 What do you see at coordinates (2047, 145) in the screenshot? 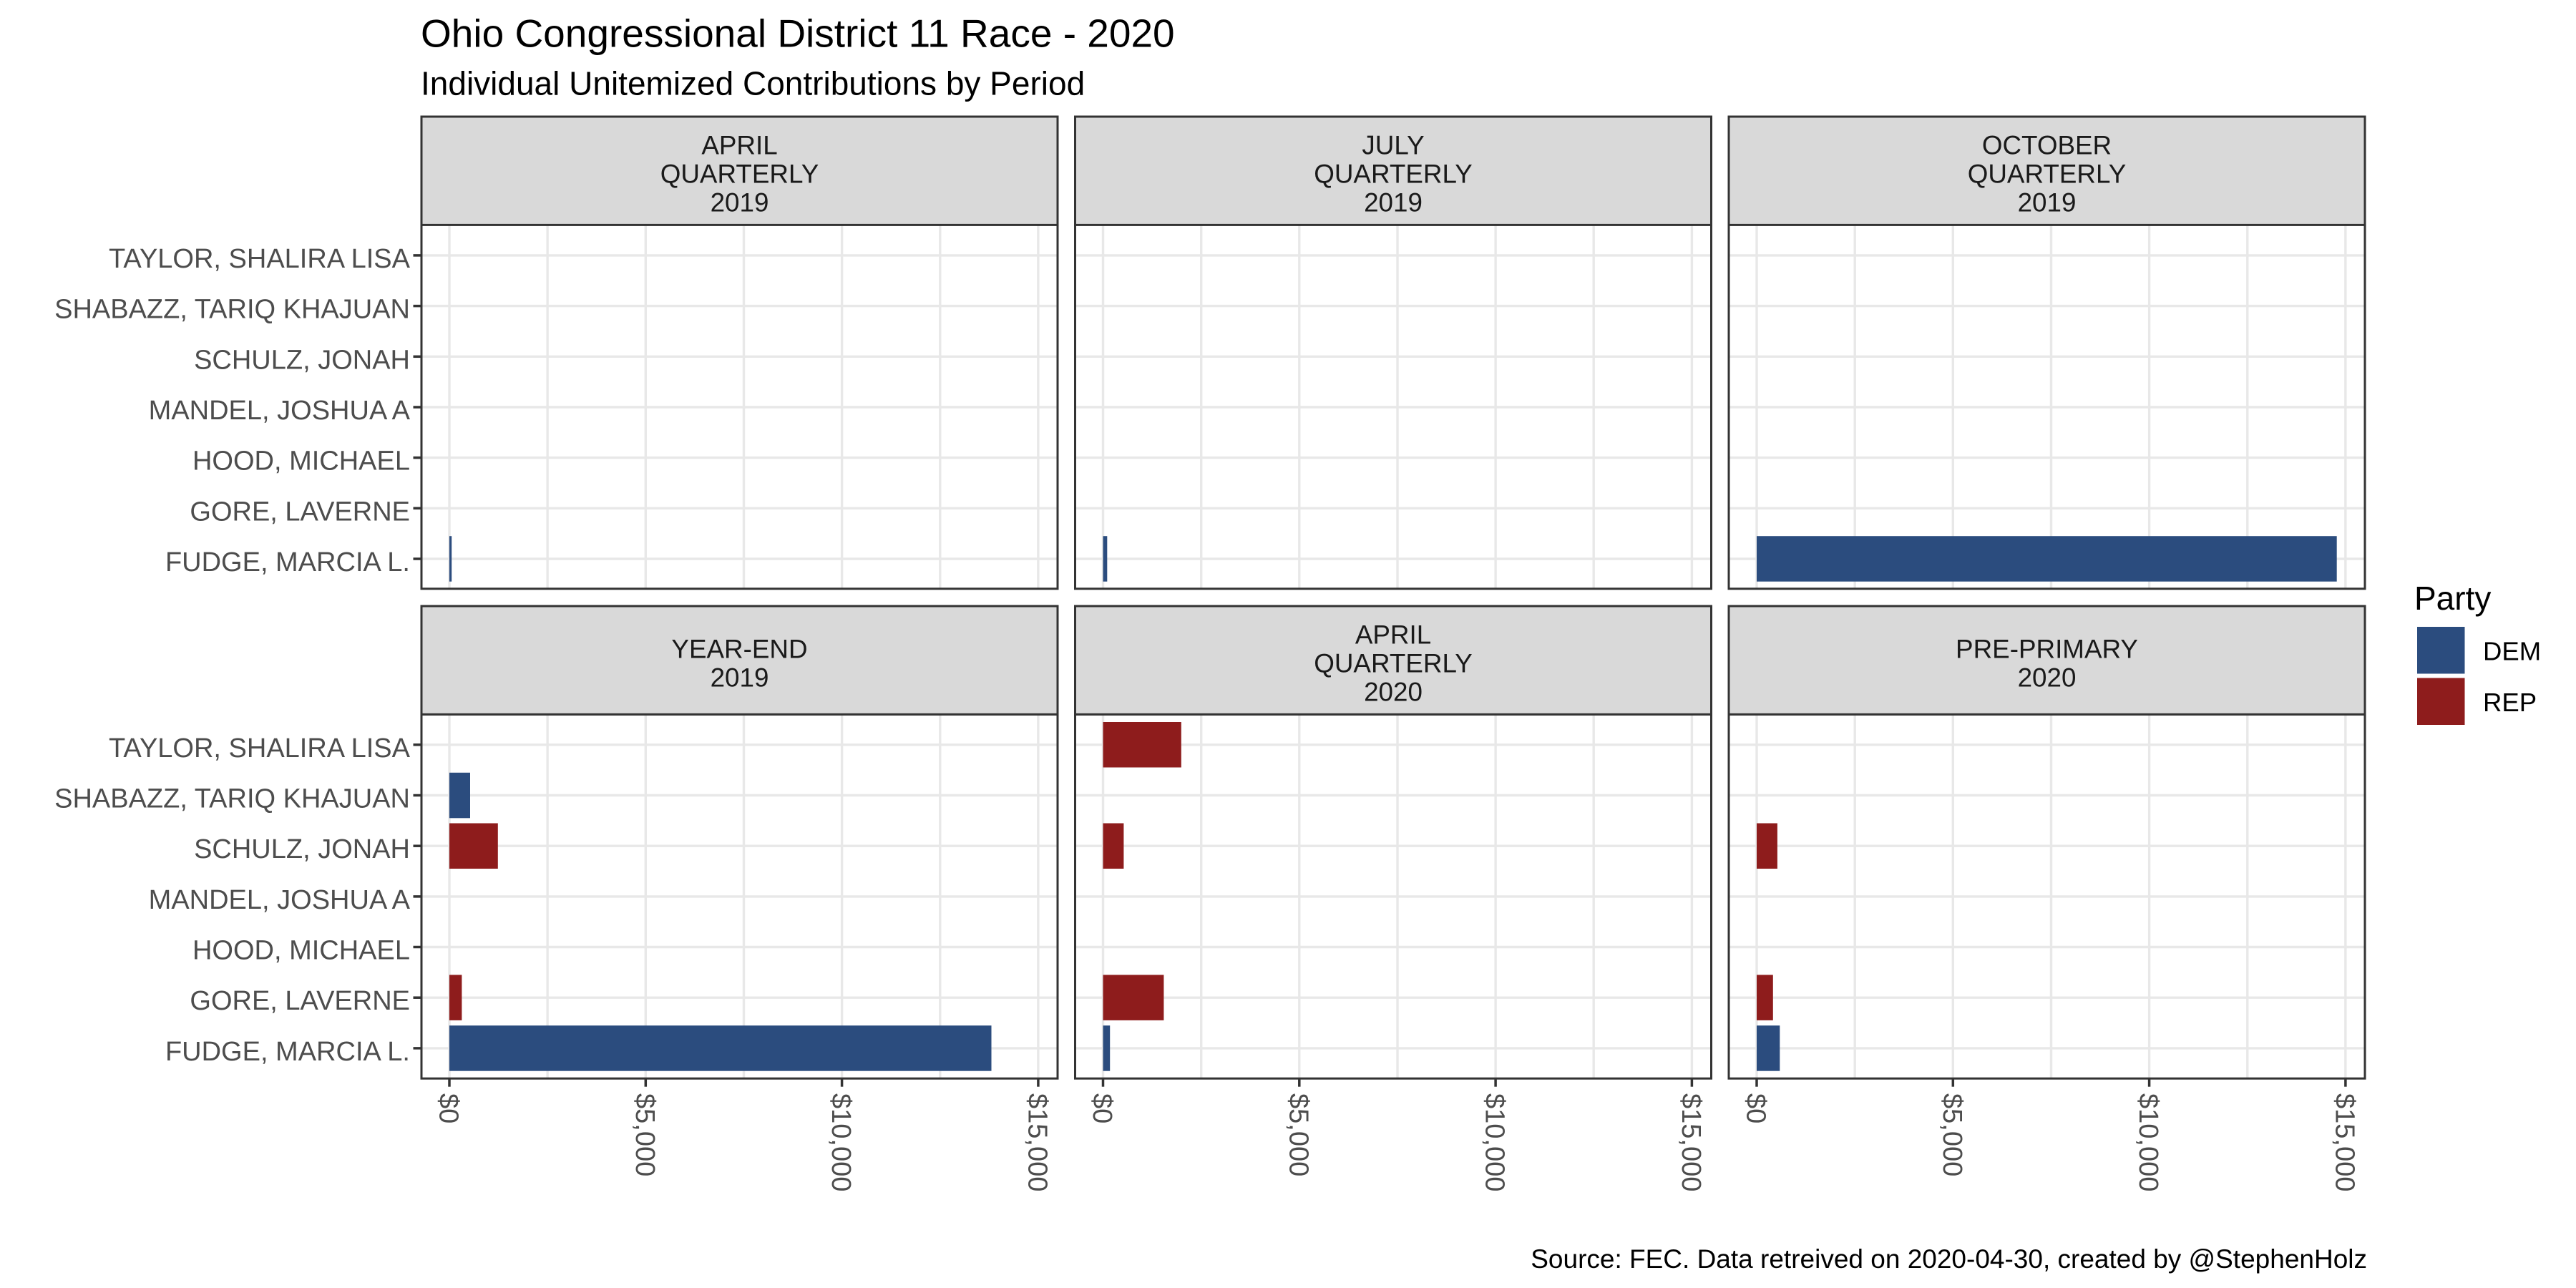
I see `svg-text: OCTOBER` at bounding box center [2047, 145].